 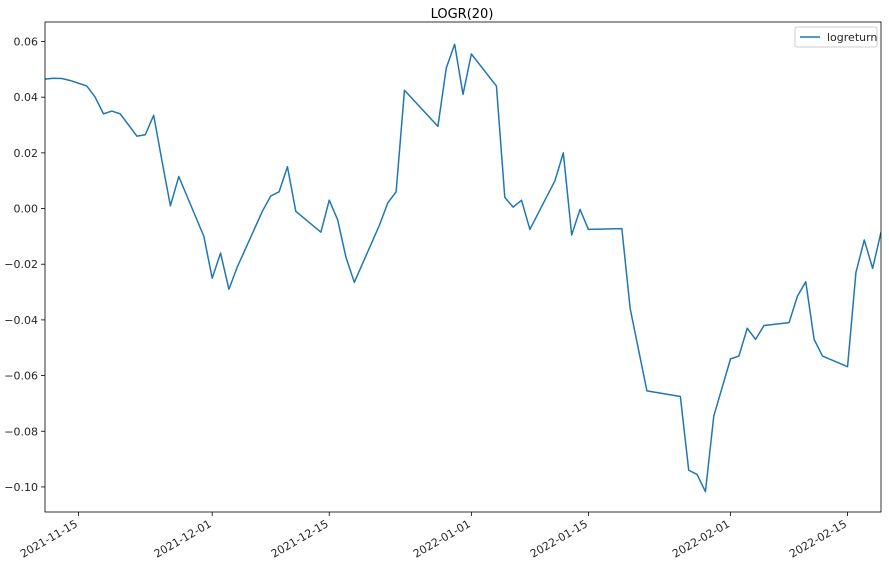 I want to click on legend: logreturn, so click(x=836, y=37).